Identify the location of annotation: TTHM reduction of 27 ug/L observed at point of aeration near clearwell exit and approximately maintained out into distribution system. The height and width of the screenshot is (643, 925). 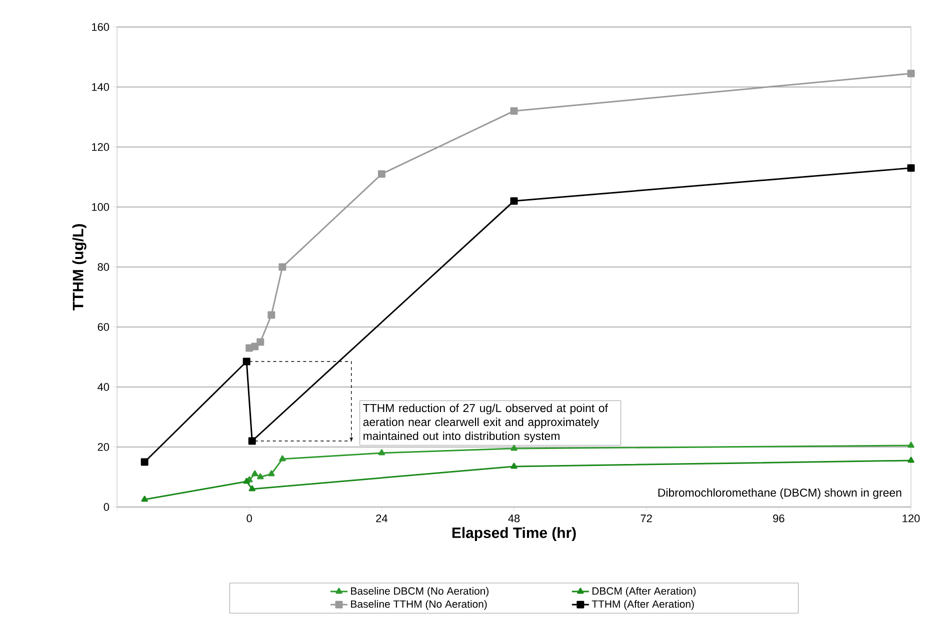
(485, 423).